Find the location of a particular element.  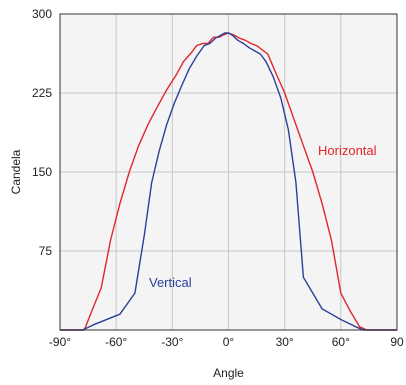

series-label-vertical: Vertical is located at coordinates (170, 282).